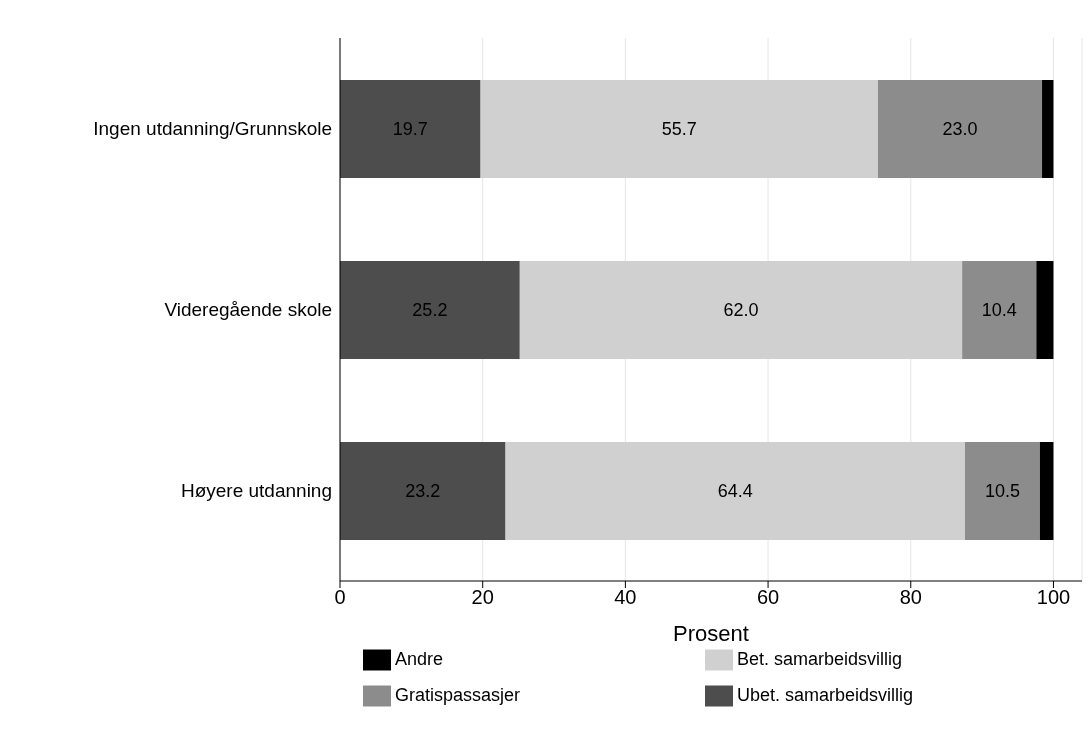 Image resolution: width=1092 pixels, height=731 pixels. I want to click on data-label: 62.0, so click(741, 310).